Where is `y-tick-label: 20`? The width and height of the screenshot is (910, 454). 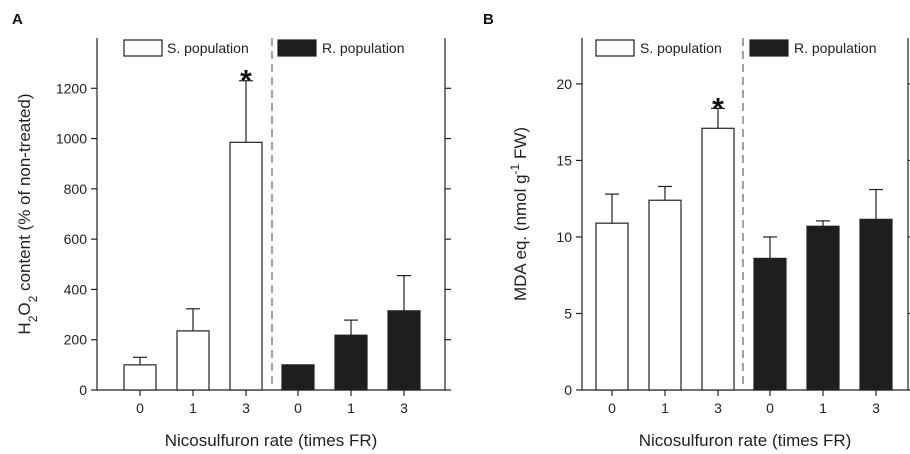
y-tick-label: 20 is located at coordinates (564, 84).